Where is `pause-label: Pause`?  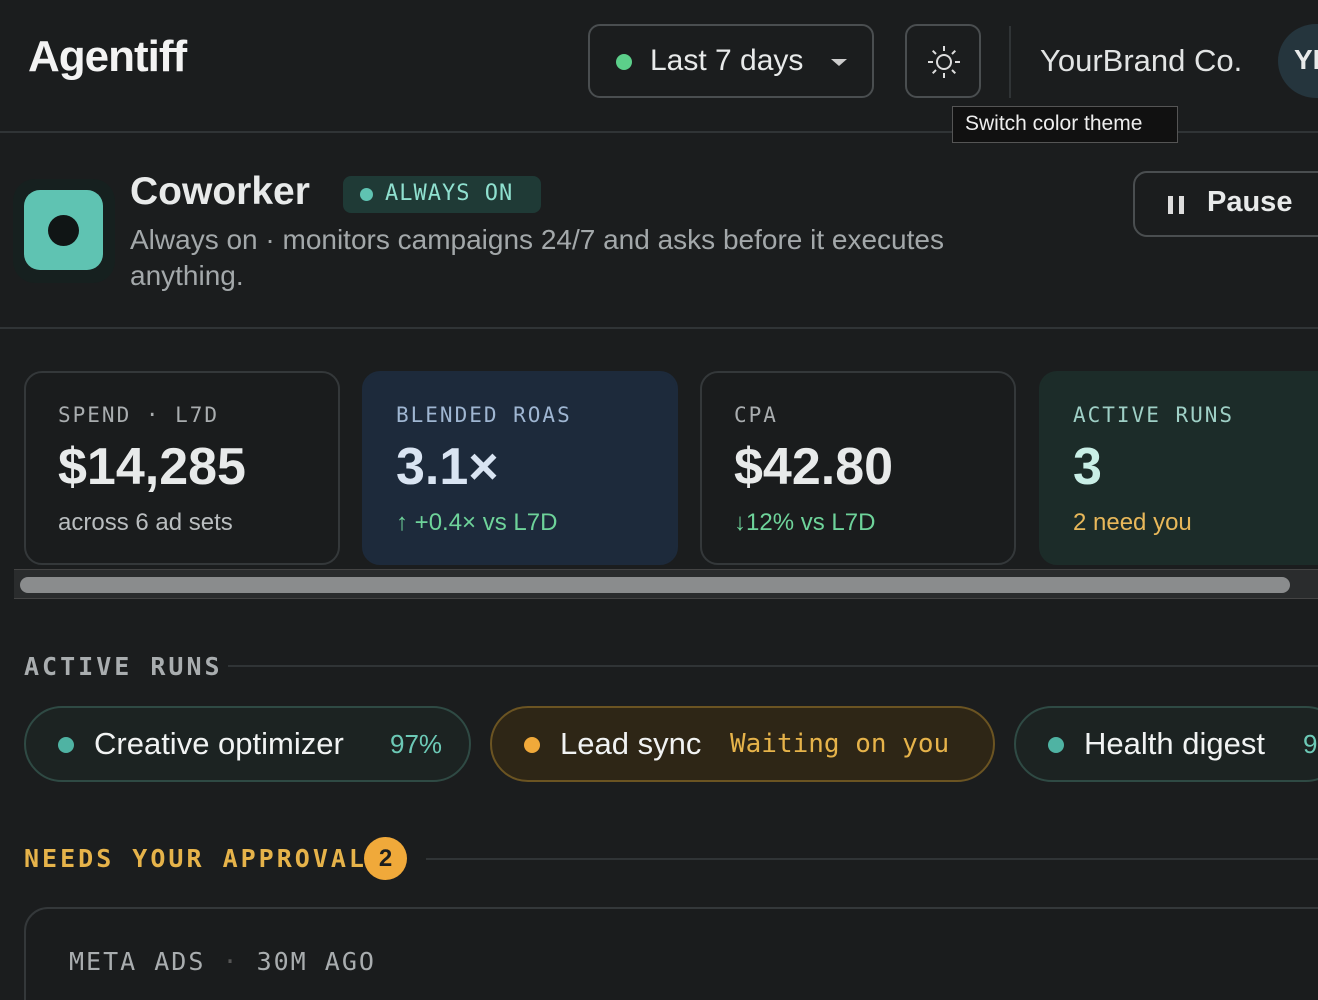
pause-label: Pause is located at coordinates (1250, 202).